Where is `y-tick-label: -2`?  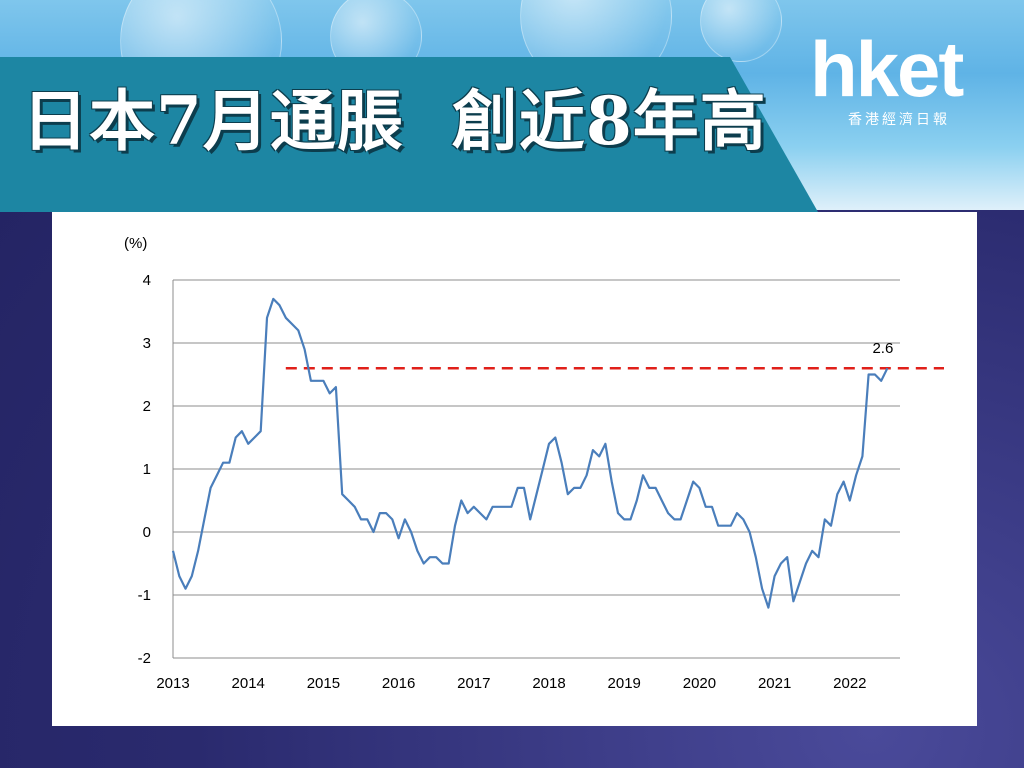
y-tick-label: -2 is located at coordinates (144, 658).